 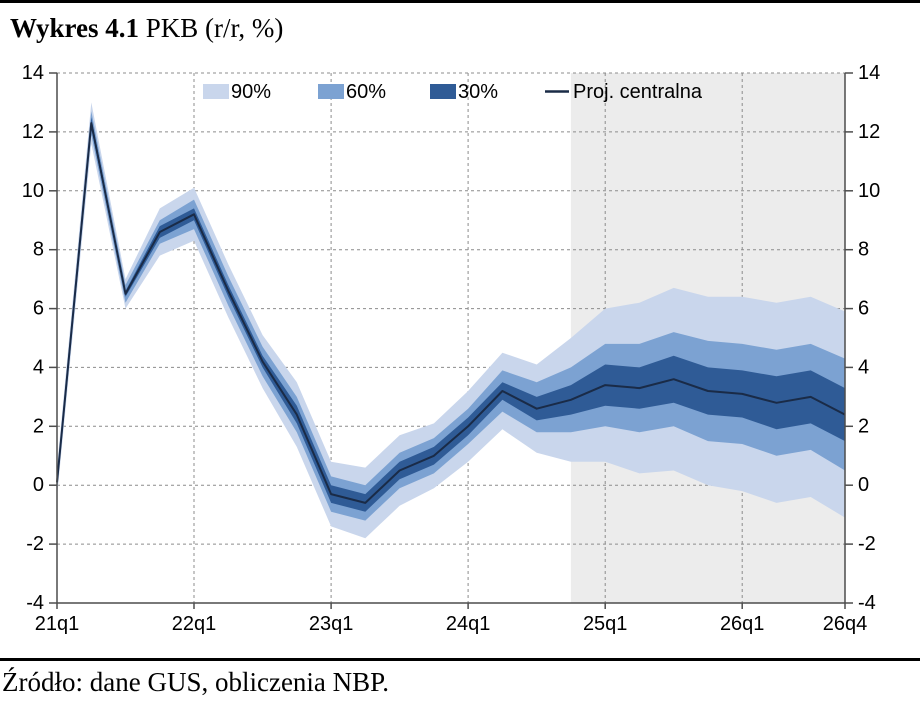 I want to click on x-axis-label-25q1: 25q1, so click(x=605, y=624).